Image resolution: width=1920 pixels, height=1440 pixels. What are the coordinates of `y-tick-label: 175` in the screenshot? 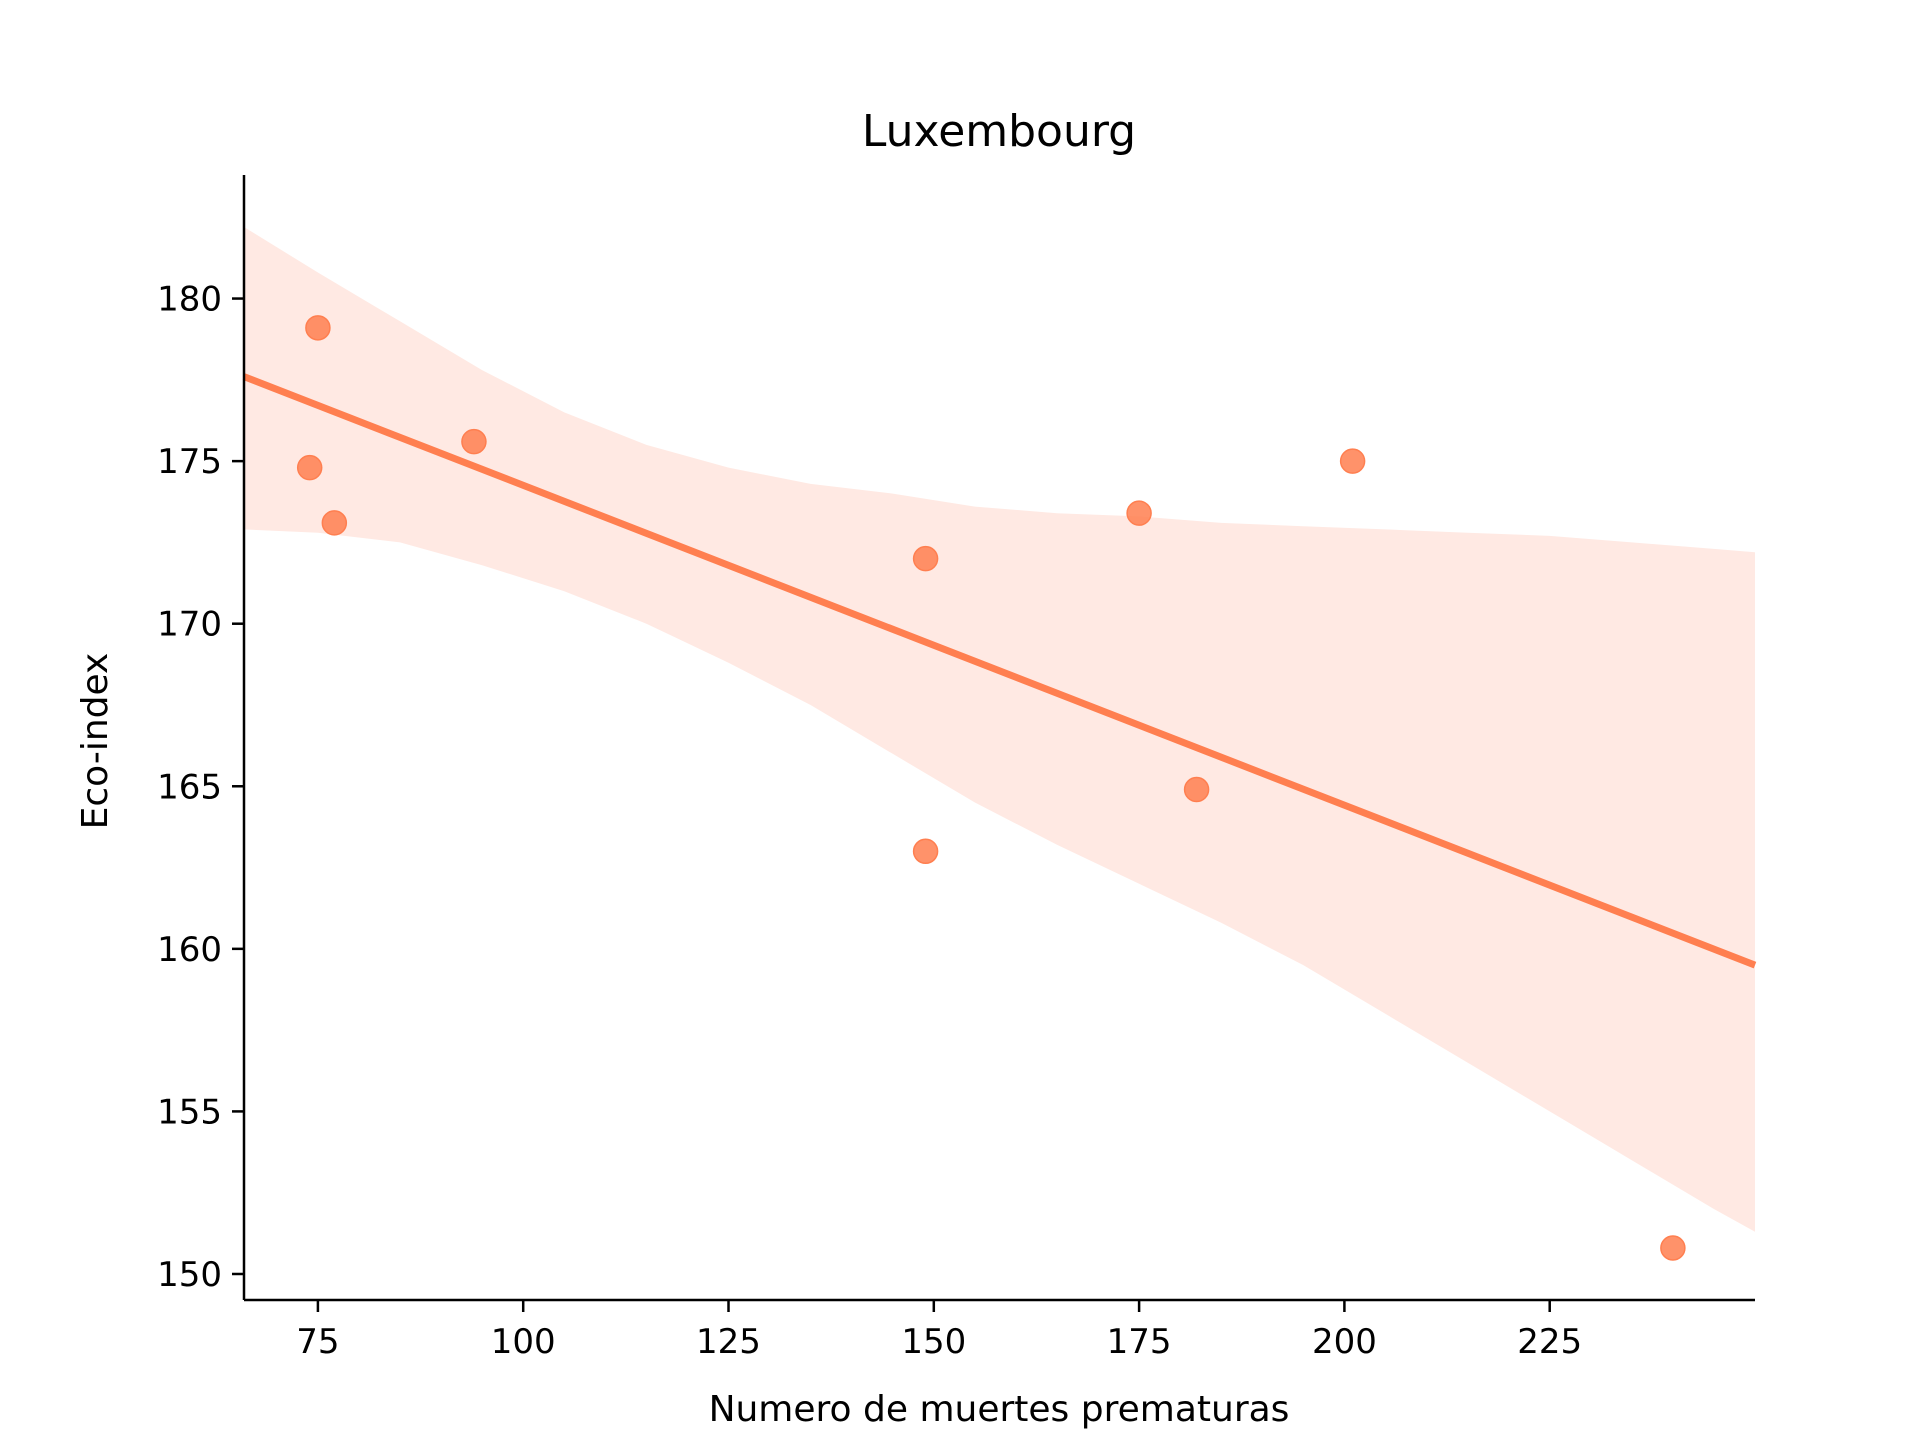 It's located at (189, 462).